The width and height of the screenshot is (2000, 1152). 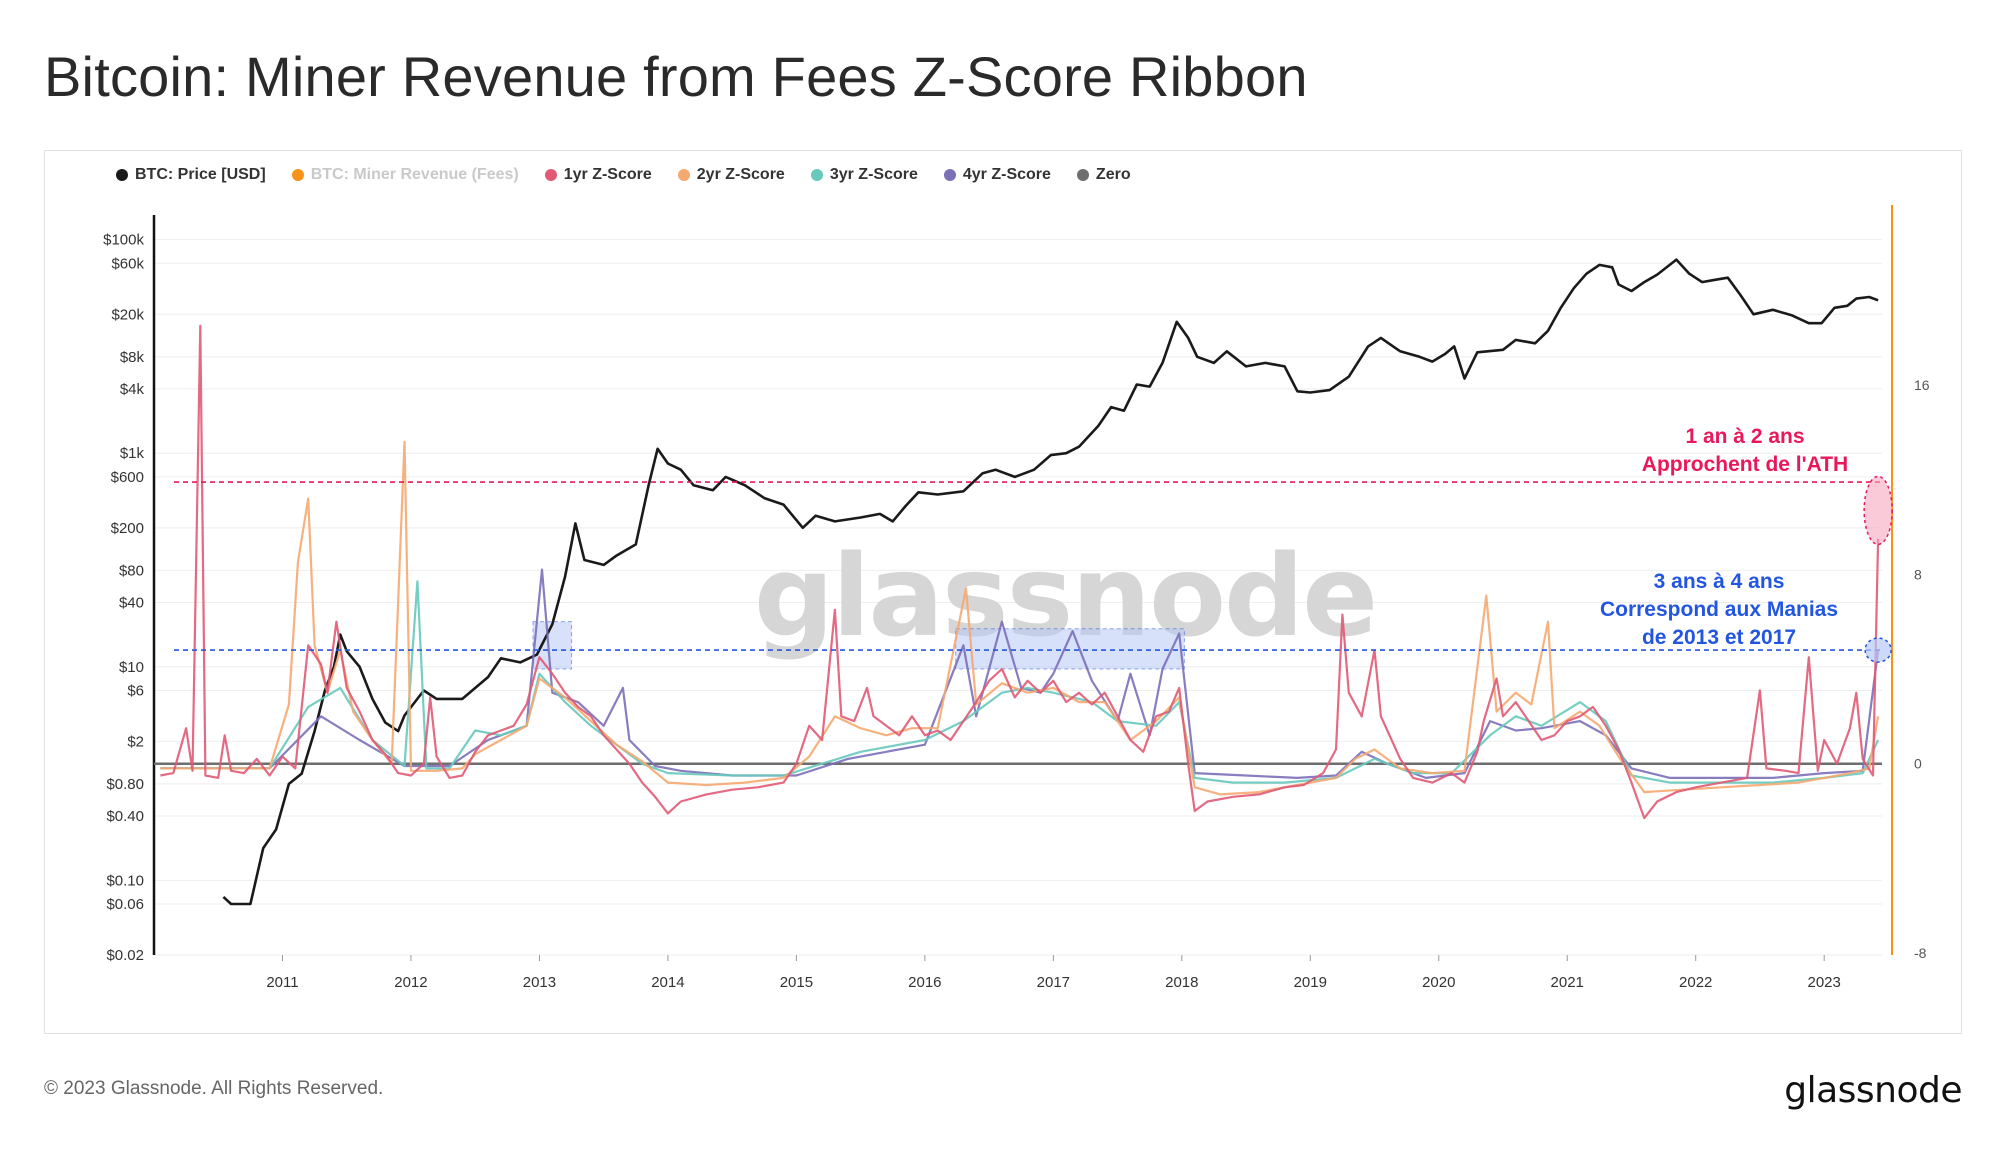 I want to click on legend-label: Zero, so click(x=1113, y=174).